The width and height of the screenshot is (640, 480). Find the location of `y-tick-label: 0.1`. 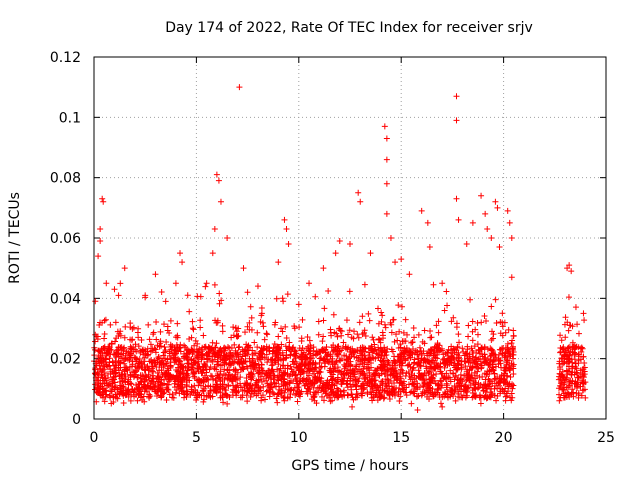

y-tick-label: 0.1 is located at coordinates (70, 118).